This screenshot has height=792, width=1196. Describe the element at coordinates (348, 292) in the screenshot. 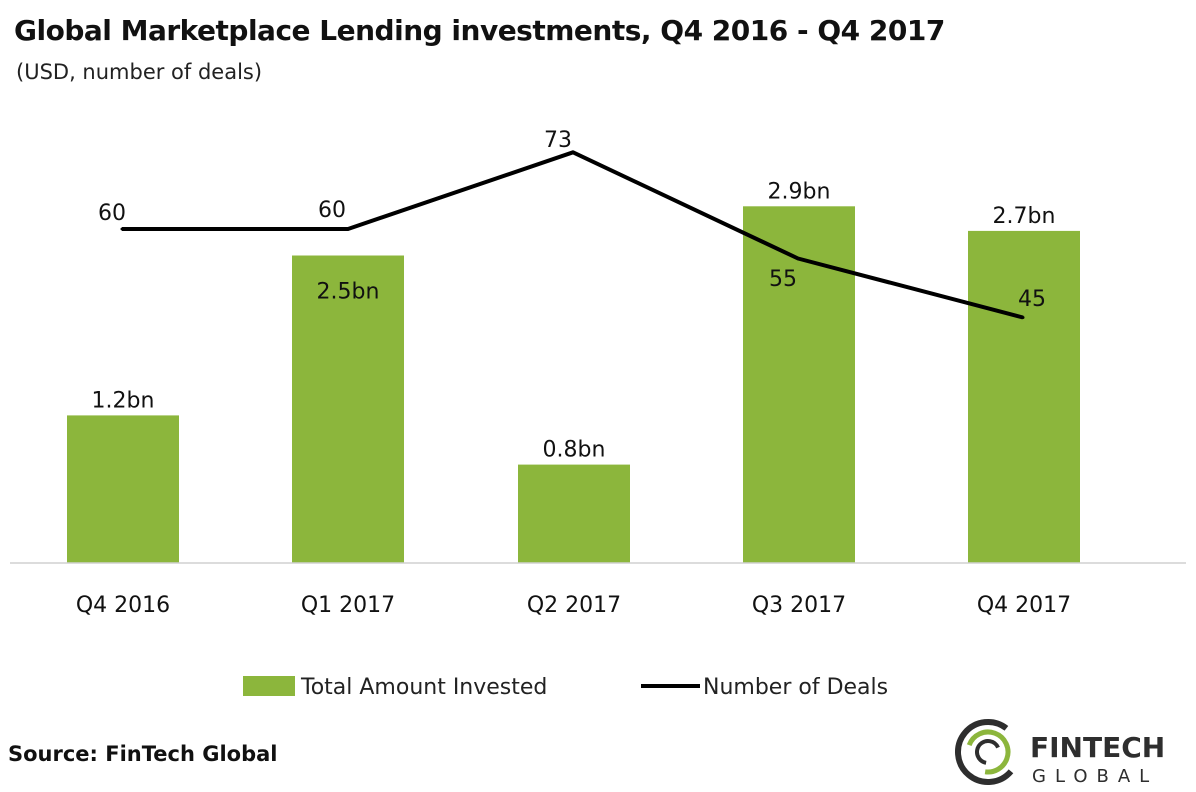

I see `bar-value-label: 2.5bn` at that location.